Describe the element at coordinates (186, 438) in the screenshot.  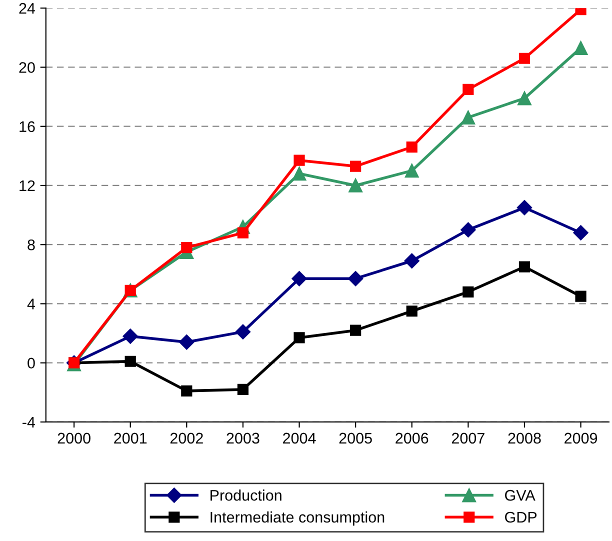
I see `x-tick-label: 2002` at that location.